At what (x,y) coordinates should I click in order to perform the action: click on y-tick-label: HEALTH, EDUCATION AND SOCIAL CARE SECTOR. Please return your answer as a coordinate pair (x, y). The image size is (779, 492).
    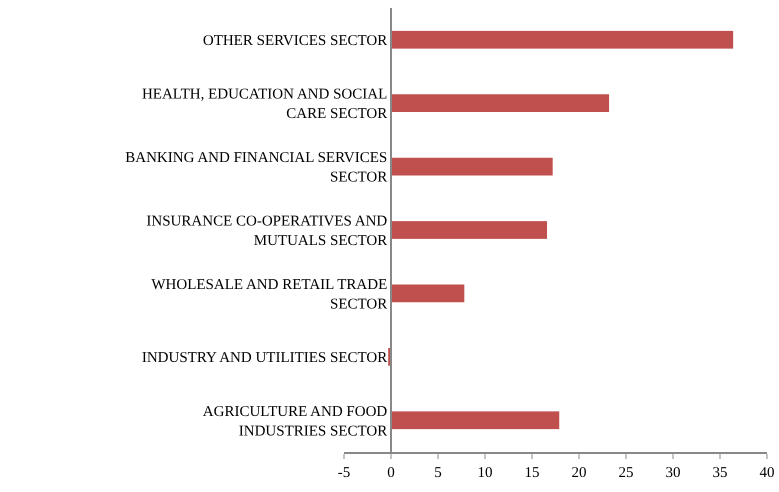
    Looking at the image, I should click on (265, 104).